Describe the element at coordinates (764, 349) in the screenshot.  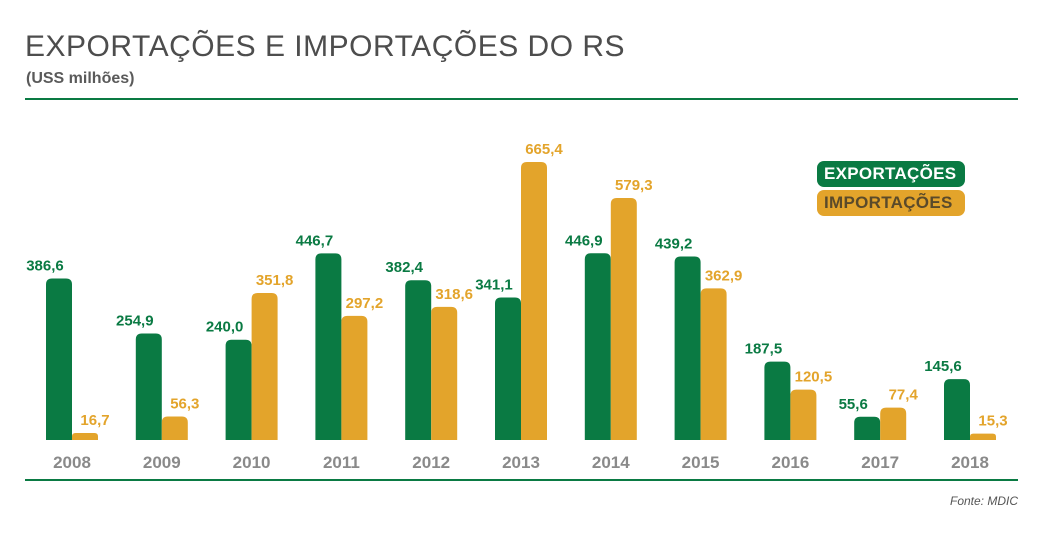
I see `export-value-label-2016: 187,5` at that location.